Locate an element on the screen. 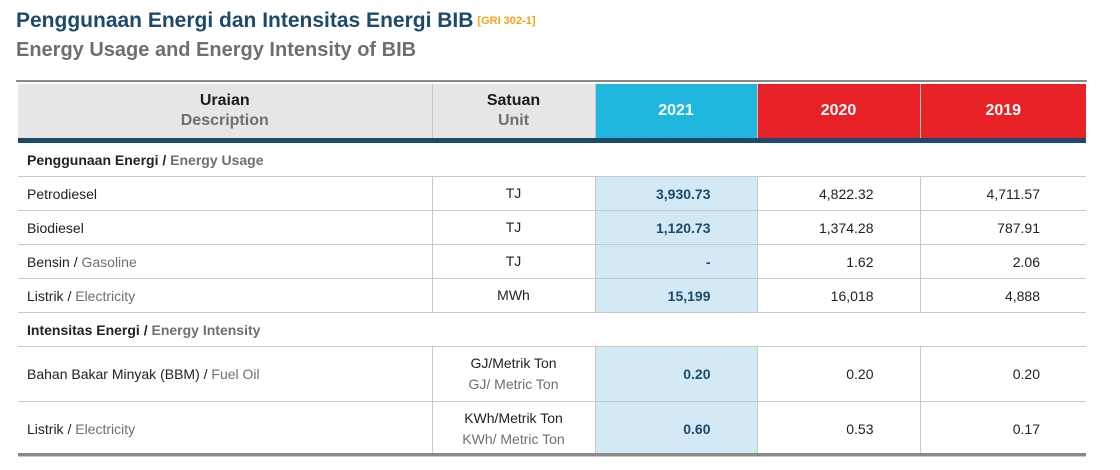 This screenshot has width=1120, height=470. cell-2021: 1,120.73 is located at coordinates (676, 227).